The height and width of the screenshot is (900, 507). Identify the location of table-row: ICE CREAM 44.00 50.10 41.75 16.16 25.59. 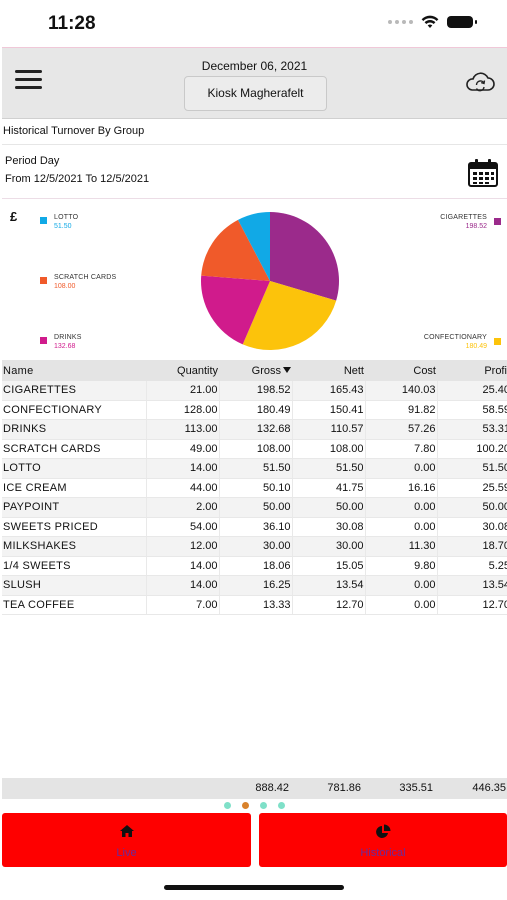
(254, 488).